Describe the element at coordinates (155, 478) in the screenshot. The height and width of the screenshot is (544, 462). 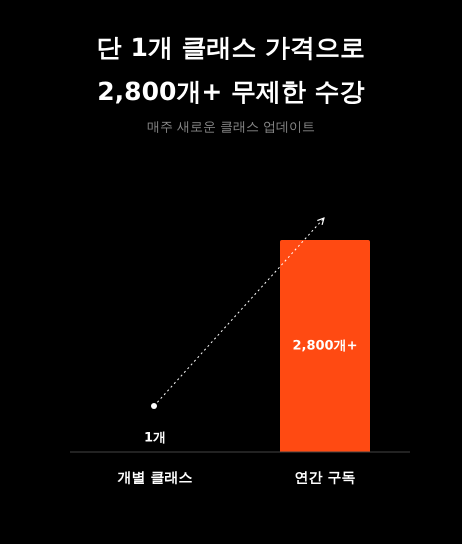
I see `x-tick-label: 개별 클래스` at that location.